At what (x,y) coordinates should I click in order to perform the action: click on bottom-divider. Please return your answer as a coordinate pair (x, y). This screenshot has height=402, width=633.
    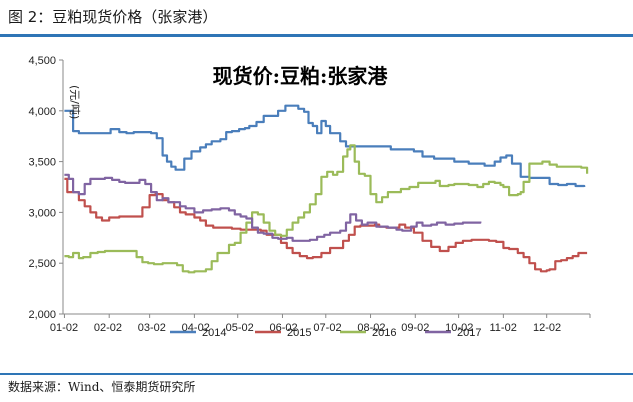
    Looking at the image, I should click on (316, 374).